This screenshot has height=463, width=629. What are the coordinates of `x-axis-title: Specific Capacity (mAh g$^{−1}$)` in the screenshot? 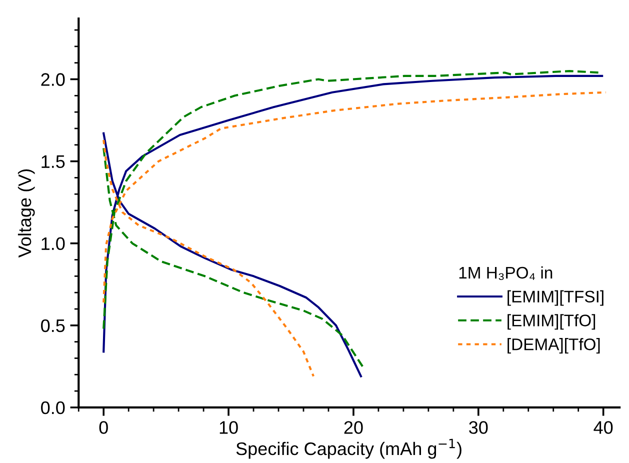 It's located at (349, 448).